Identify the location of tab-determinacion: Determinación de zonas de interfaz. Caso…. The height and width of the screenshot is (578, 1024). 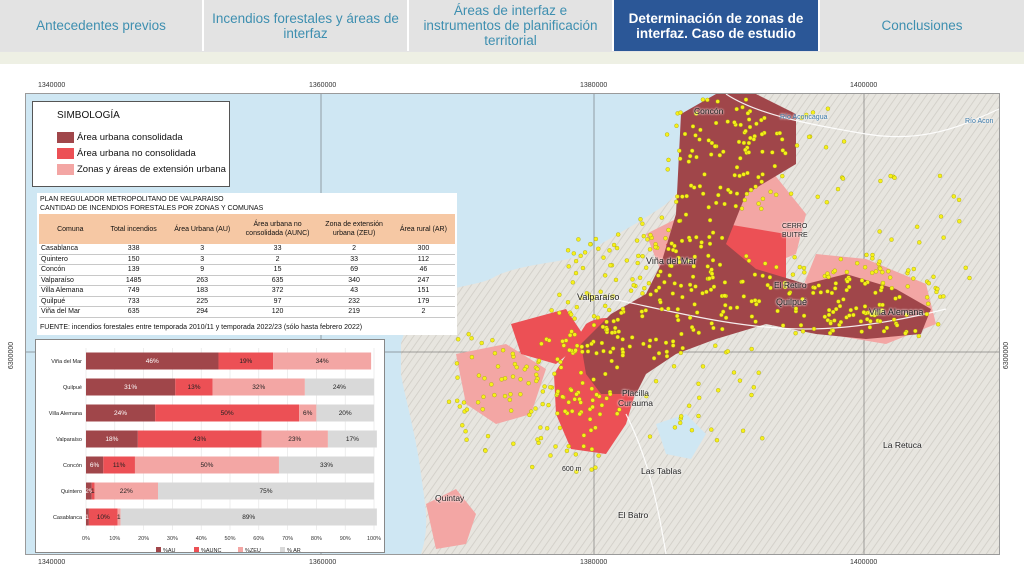
(717, 25).